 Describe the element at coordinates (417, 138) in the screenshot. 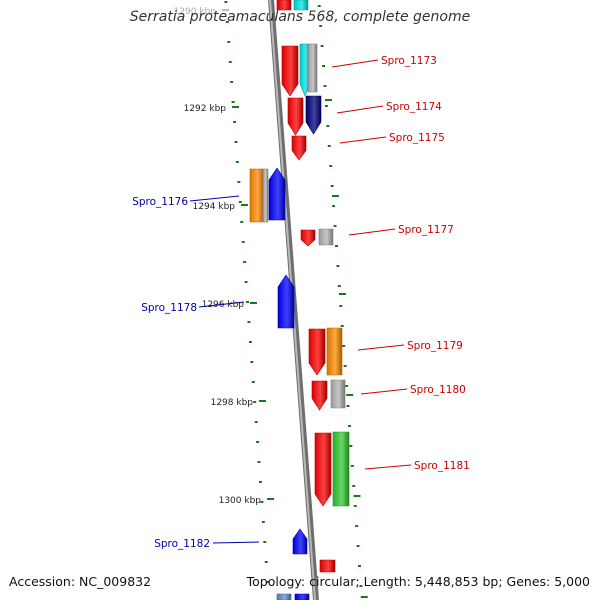

I see `gene-label: Spro_1175` at that location.